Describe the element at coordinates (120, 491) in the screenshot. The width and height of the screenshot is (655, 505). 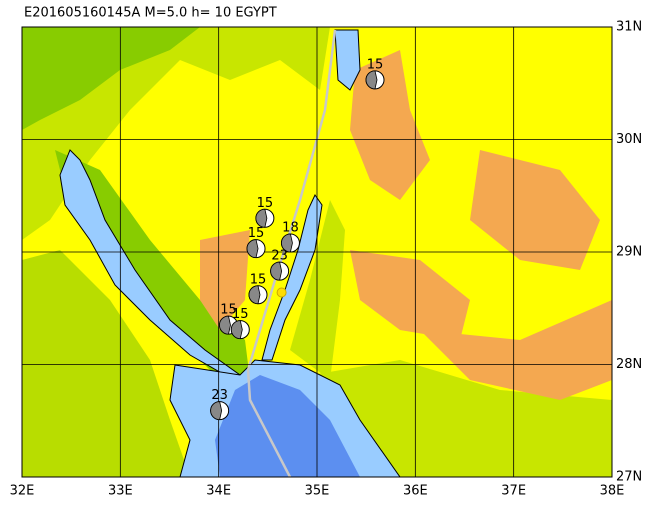
I see `x-tick-label: 33E` at that location.